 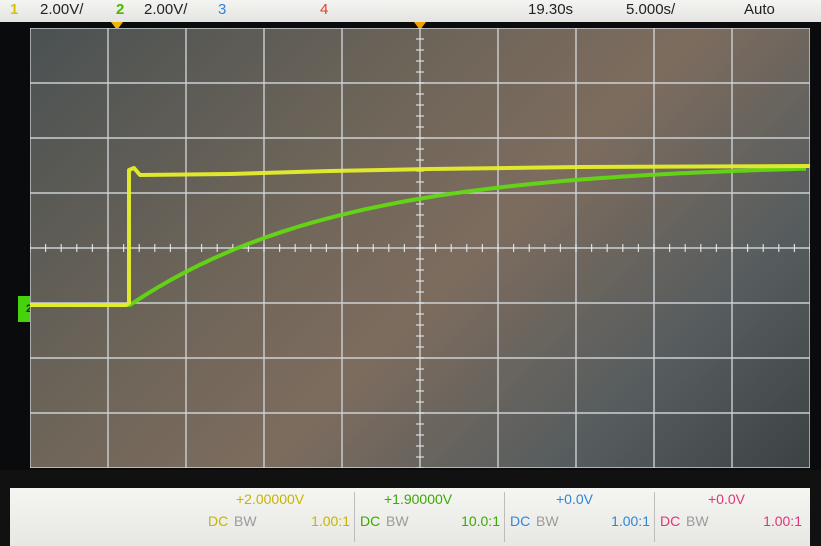 I want to click on channel-3-probe: 1.00:1, so click(x=630, y=521).